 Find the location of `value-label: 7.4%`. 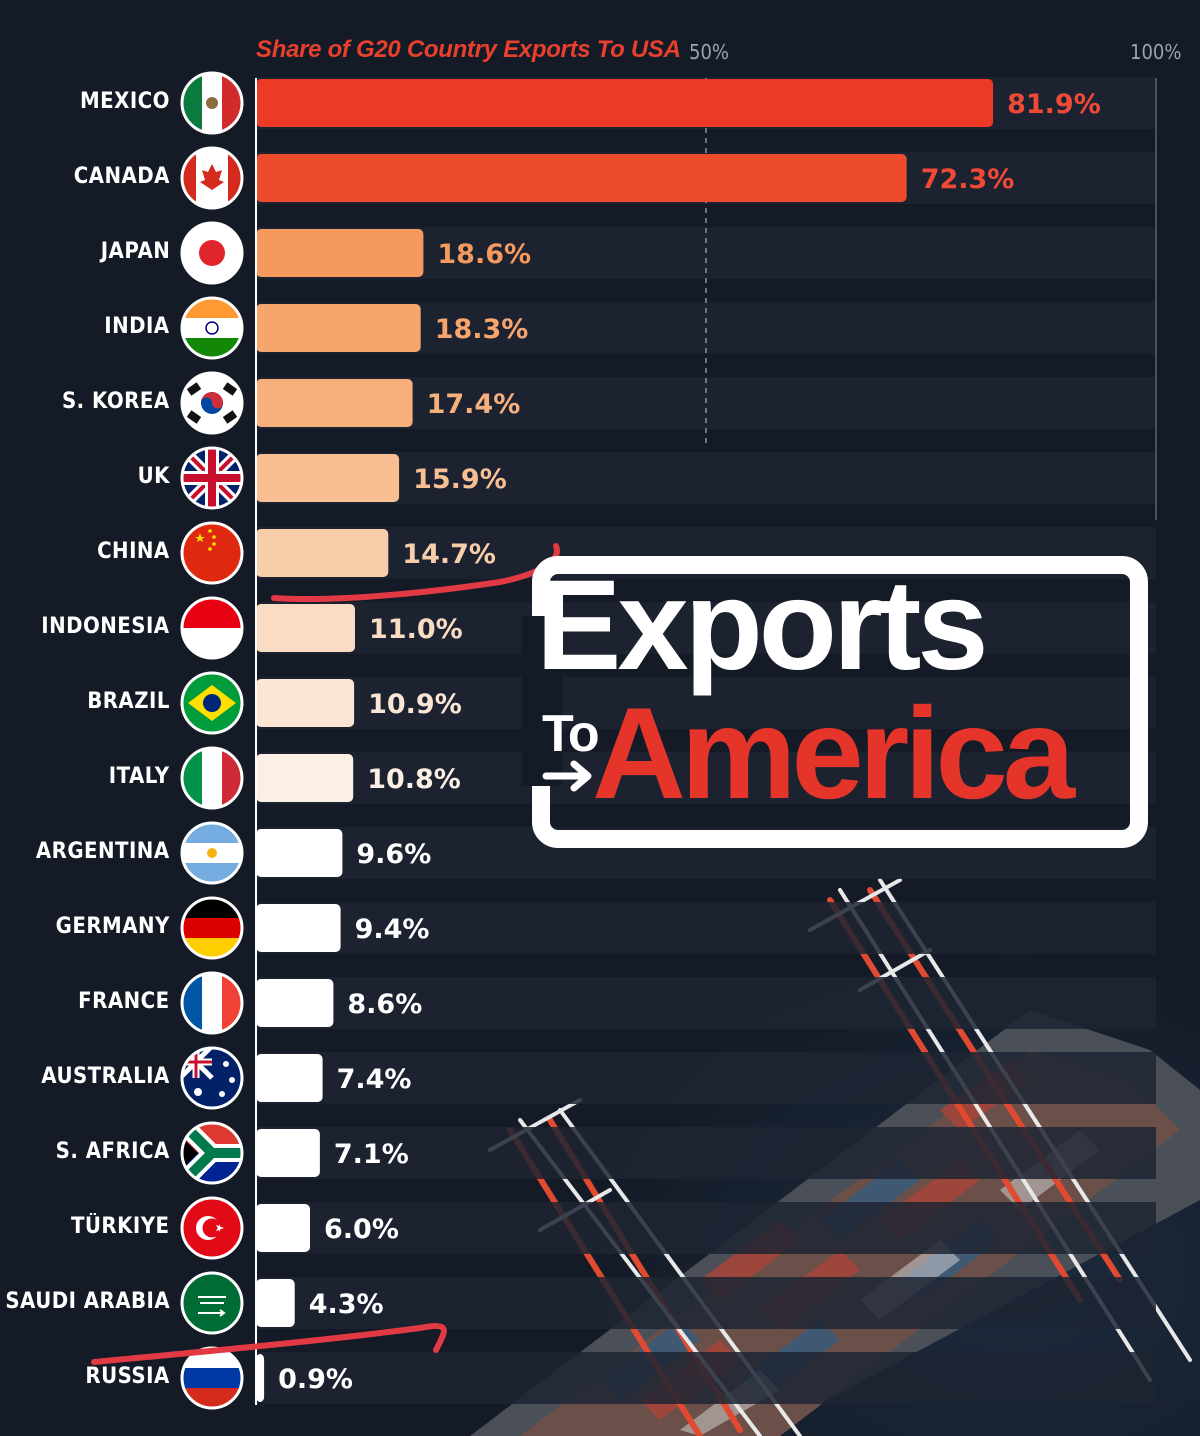

value-label: 7.4% is located at coordinates (374, 1079).